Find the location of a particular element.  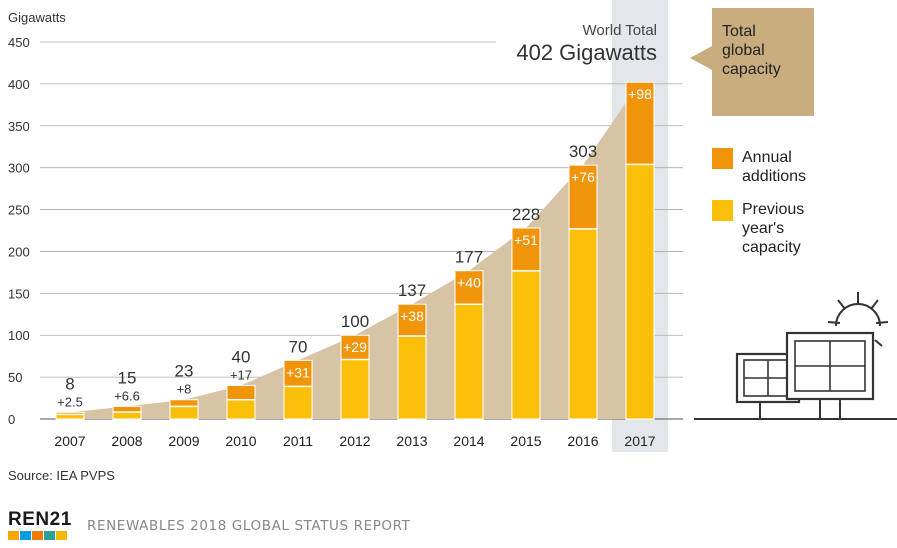

total-label-2010: 40 is located at coordinates (241, 356).